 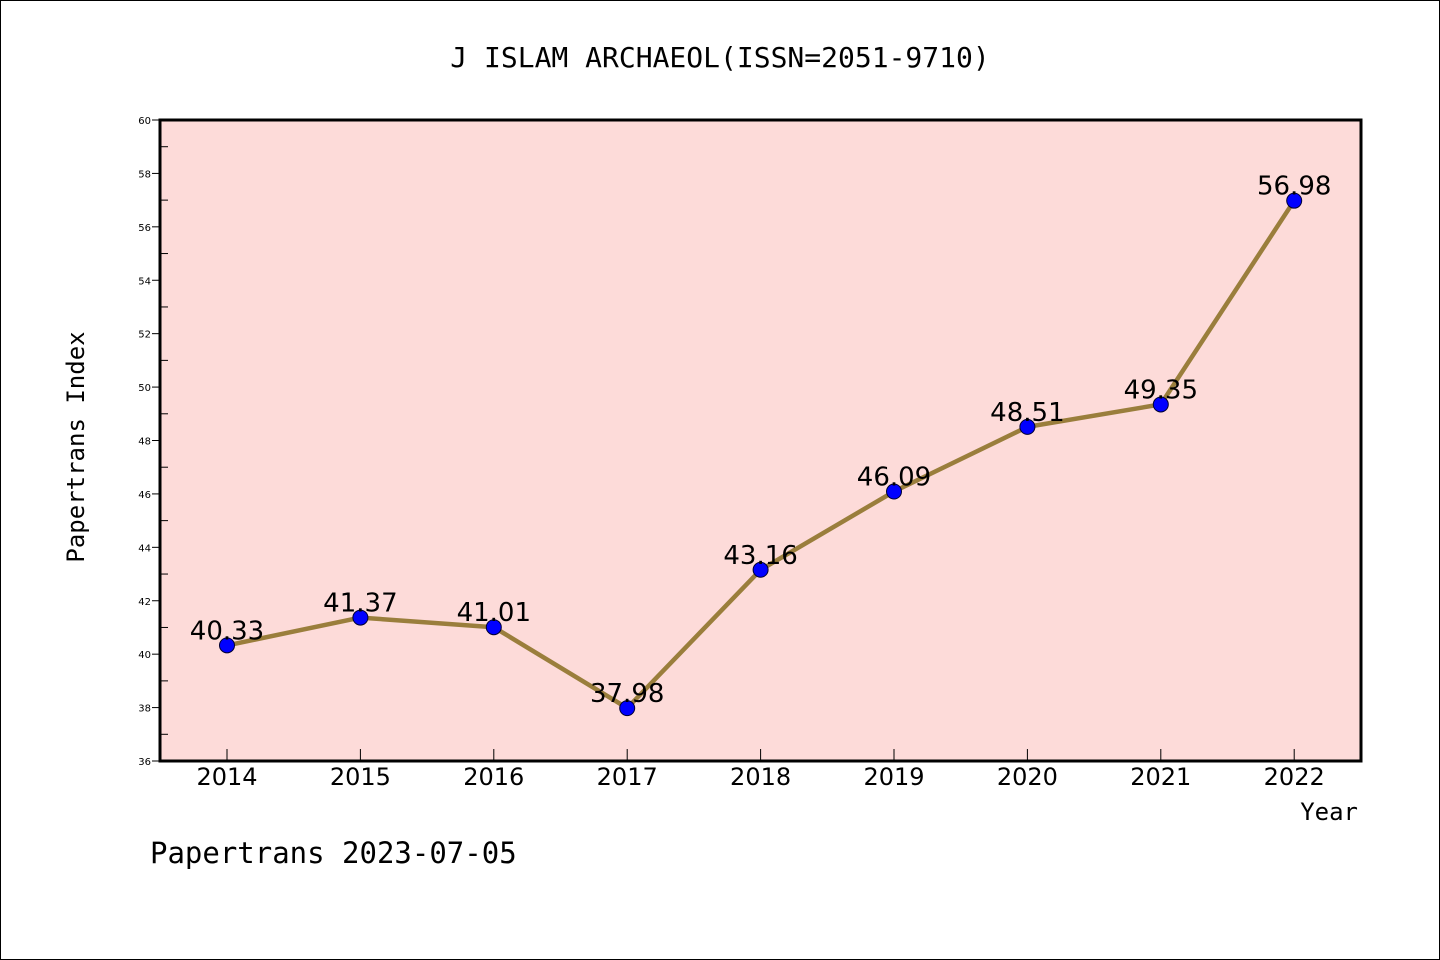 I want to click on data-label: 37.98, so click(x=627, y=694).